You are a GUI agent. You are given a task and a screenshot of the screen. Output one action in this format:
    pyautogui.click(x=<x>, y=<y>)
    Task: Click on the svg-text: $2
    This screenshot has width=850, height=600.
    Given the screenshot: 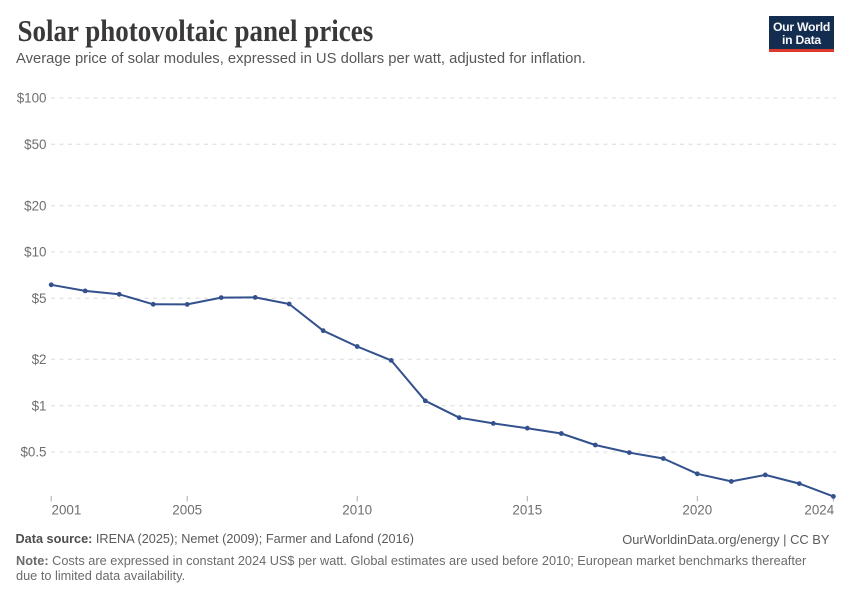 What is the action you would take?
    pyautogui.click(x=39, y=359)
    